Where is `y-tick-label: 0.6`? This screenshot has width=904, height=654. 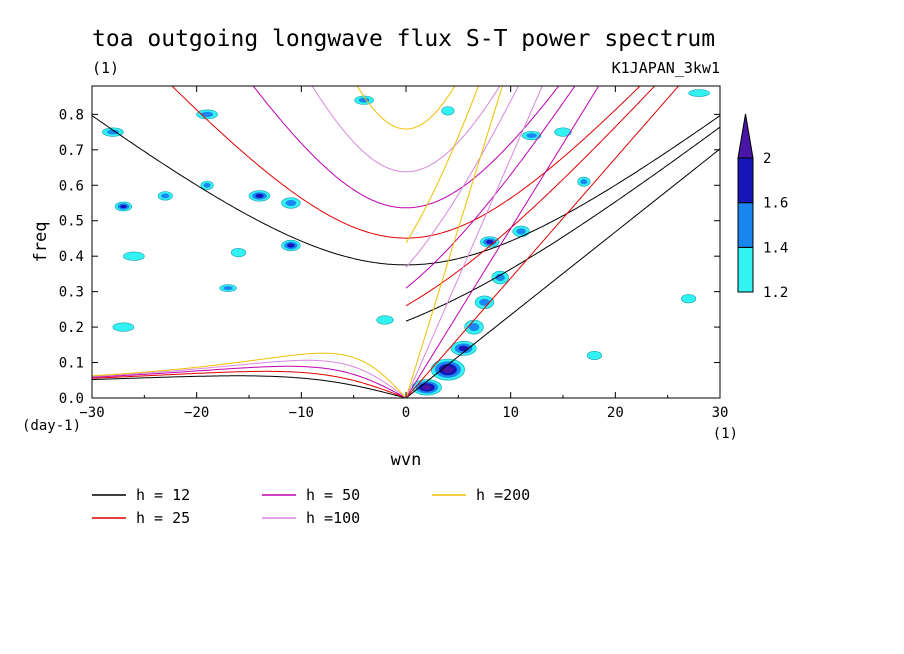
y-tick-label: 0.6 is located at coordinates (71, 186).